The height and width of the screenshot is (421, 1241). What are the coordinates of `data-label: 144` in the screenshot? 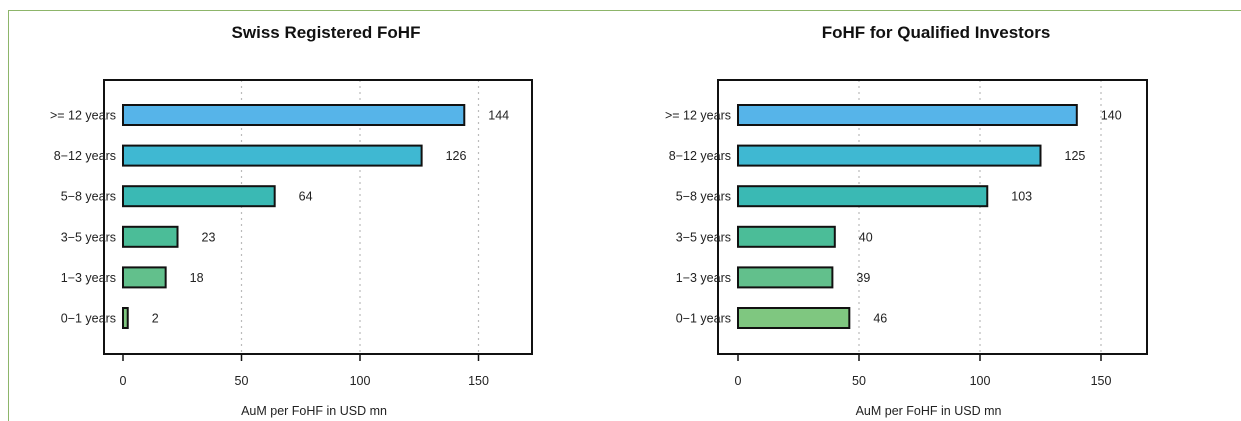 It's located at (498, 116).